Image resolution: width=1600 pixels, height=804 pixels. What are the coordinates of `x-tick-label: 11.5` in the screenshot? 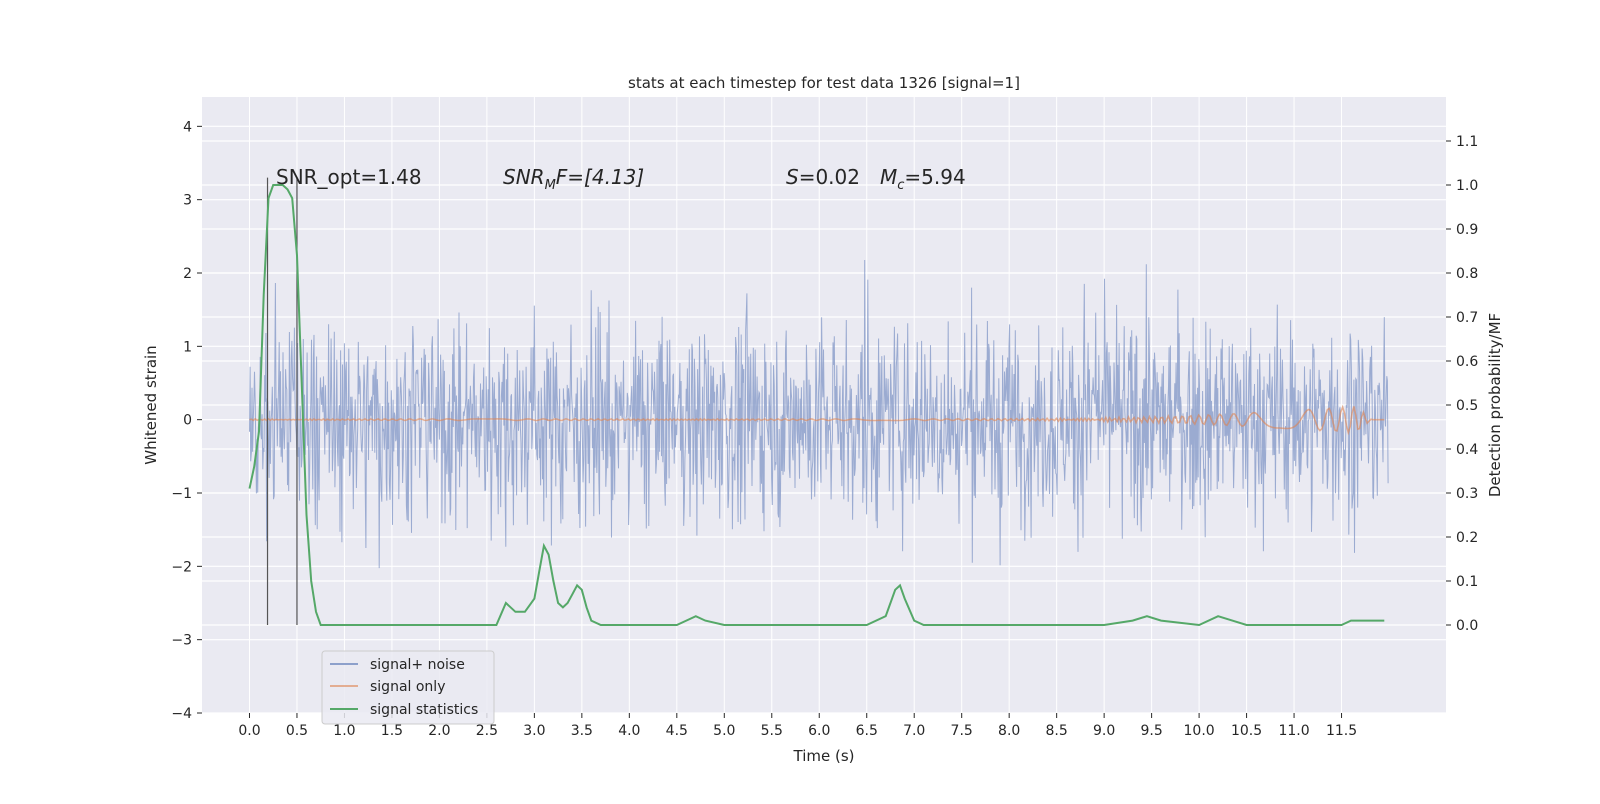 It's located at (1341, 731).